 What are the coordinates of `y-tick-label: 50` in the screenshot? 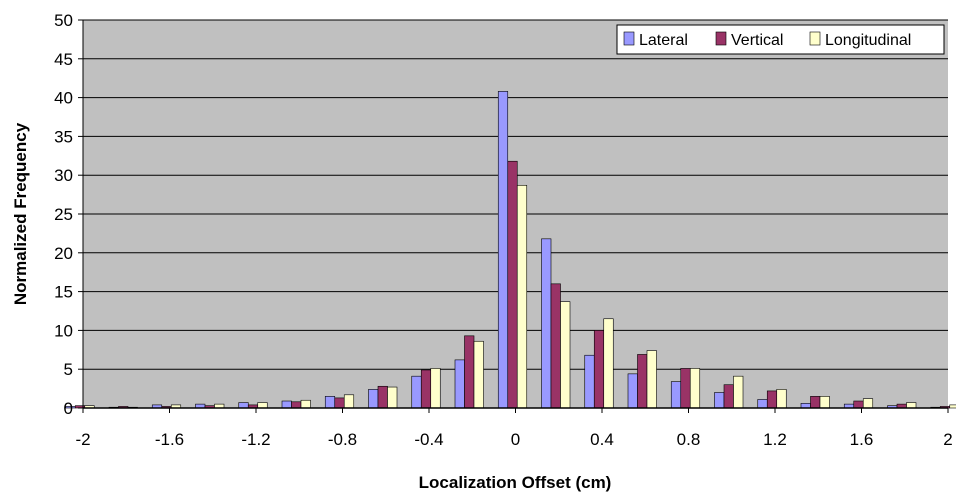 It's located at (63, 20).